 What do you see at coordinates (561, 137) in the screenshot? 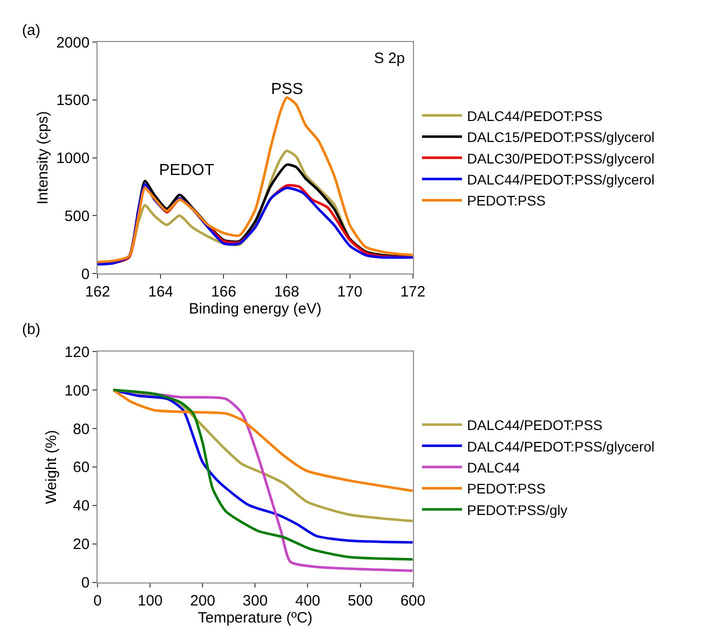
I see `legend-label: DALC15/PEDOT:PSS/glycerol` at bounding box center [561, 137].